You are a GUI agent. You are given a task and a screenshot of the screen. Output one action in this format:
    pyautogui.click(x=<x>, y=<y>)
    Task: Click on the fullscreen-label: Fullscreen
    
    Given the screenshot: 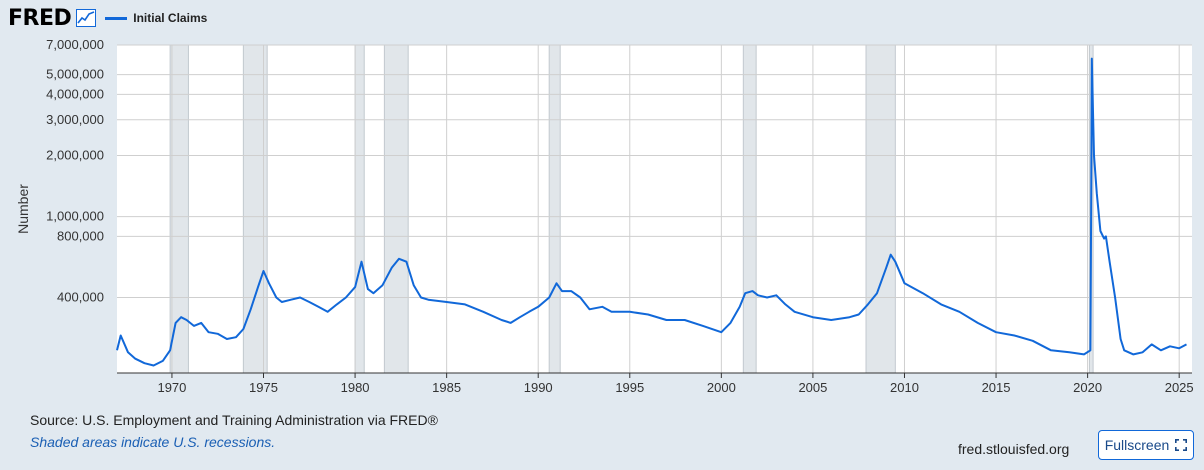 What is the action you would take?
    pyautogui.click(x=1137, y=445)
    